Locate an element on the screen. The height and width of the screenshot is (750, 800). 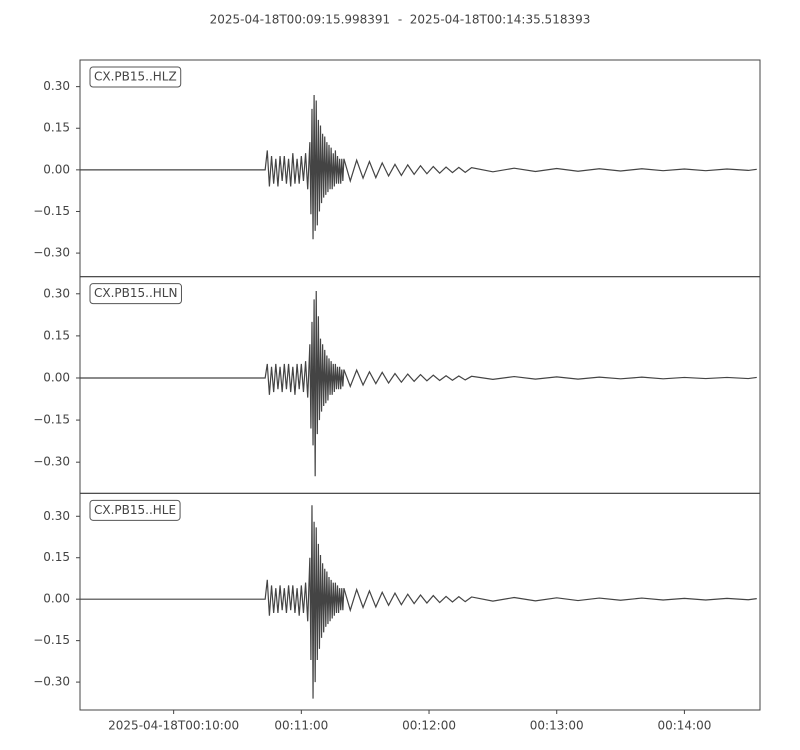
trace-label: CX.PB15..HLN is located at coordinates (135, 293).